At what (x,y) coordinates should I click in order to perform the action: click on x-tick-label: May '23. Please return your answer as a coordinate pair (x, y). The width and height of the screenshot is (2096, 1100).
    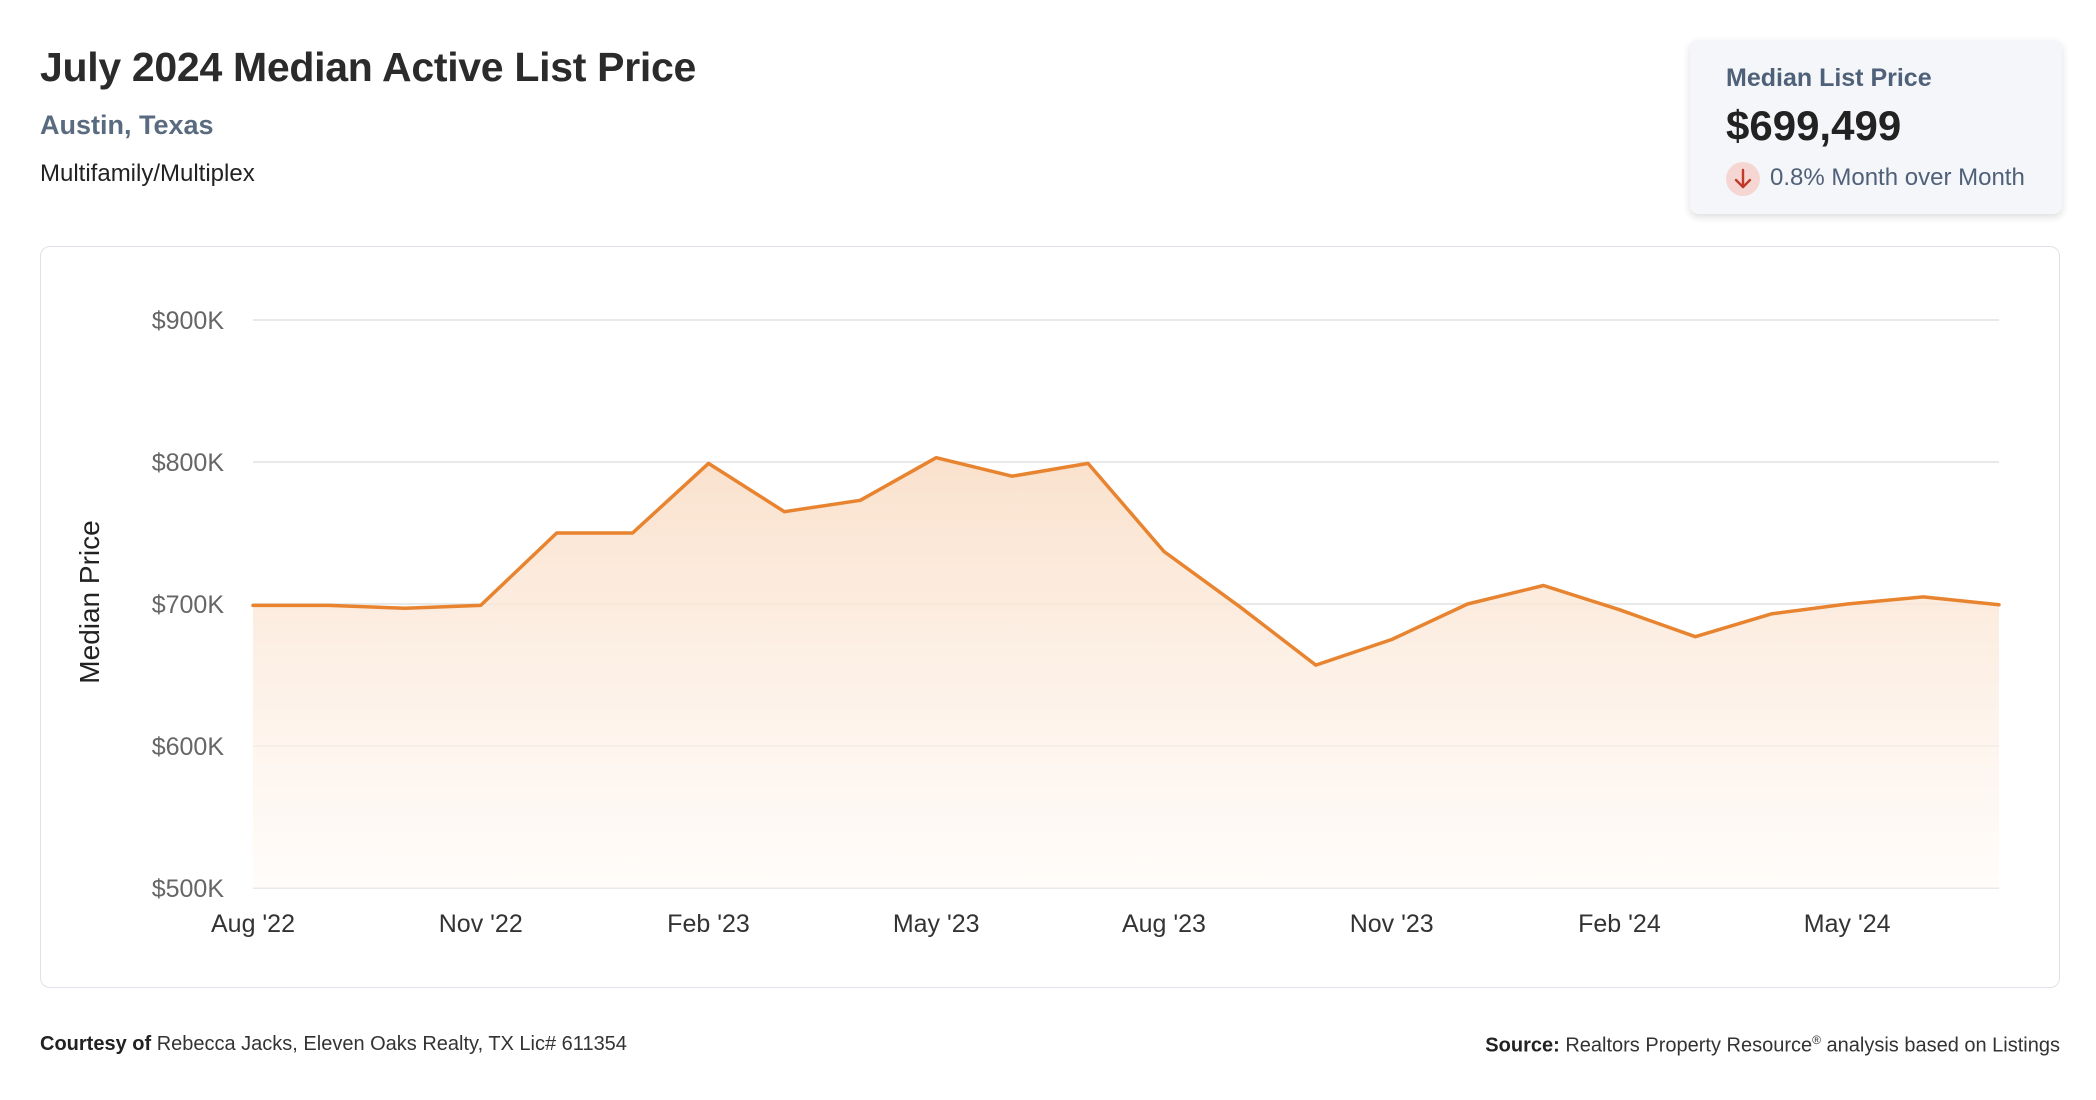
    Looking at the image, I should click on (936, 924).